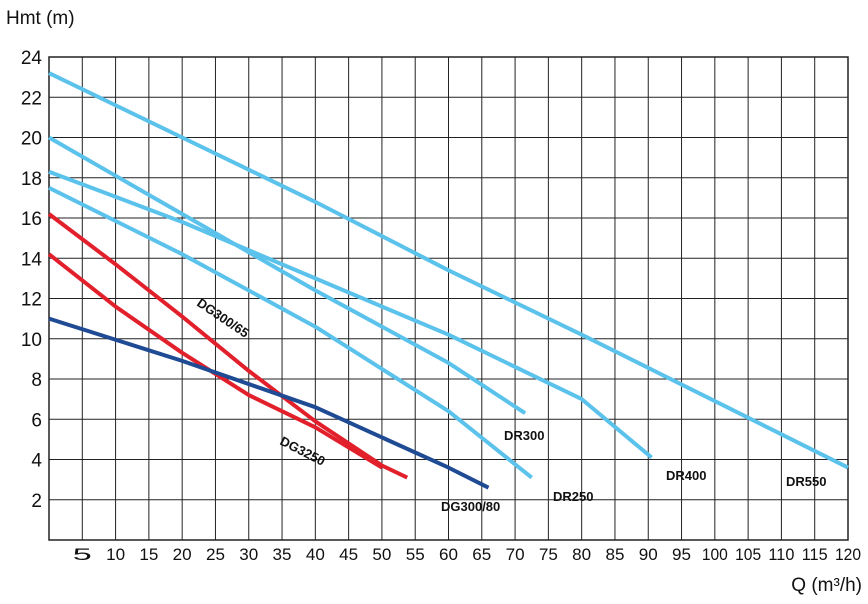 Image resolution: width=868 pixels, height=604 pixels. I want to click on x-tick-label: 30, so click(248, 554).